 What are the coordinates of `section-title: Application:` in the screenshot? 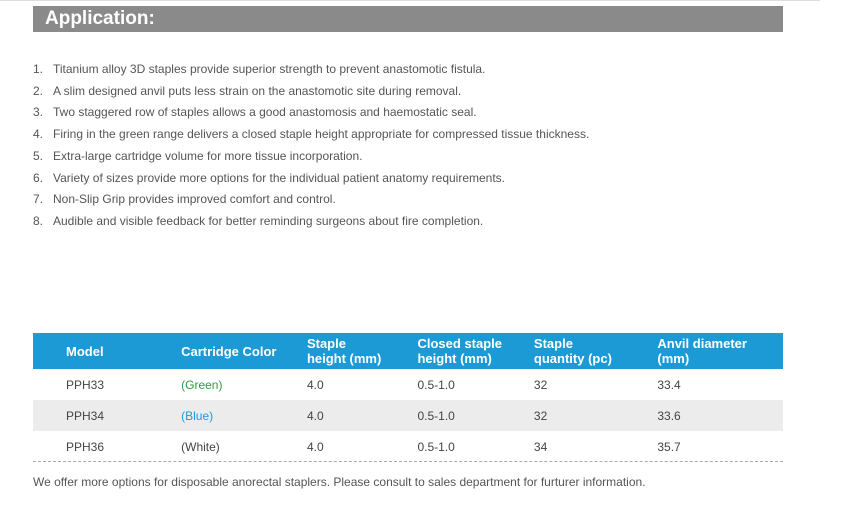 It's located at (100, 18).